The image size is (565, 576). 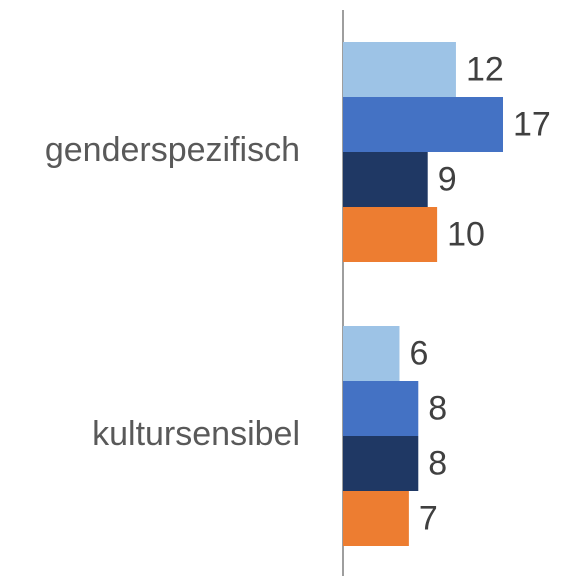 What do you see at coordinates (466, 234) in the screenshot?
I see `data-label: 10` at bounding box center [466, 234].